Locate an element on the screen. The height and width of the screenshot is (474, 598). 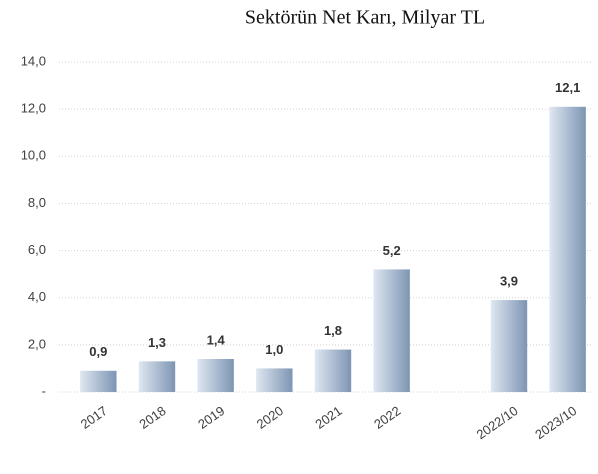
x-tick-label: 2022 is located at coordinates (387, 417).